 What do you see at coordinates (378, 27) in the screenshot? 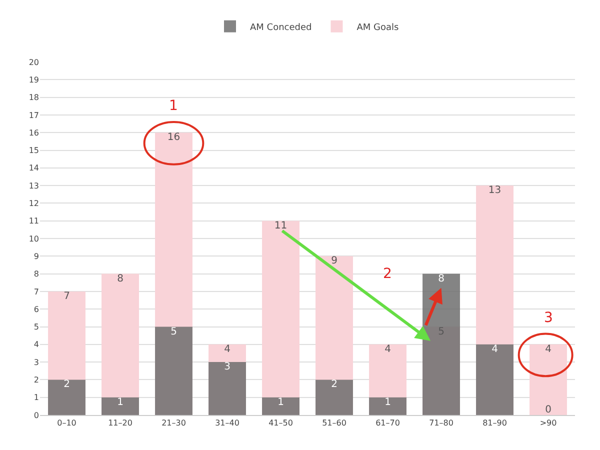
I see `legend-label: AM Goals` at bounding box center [378, 27].